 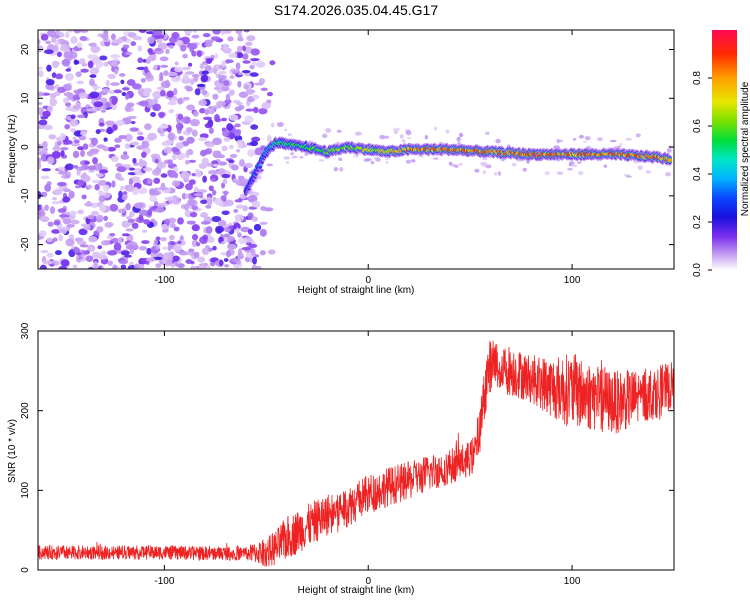 What do you see at coordinates (697, 222) in the screenshot?
I see `colorbar-tick-label: 0.2` at bounding box center [697, 222].